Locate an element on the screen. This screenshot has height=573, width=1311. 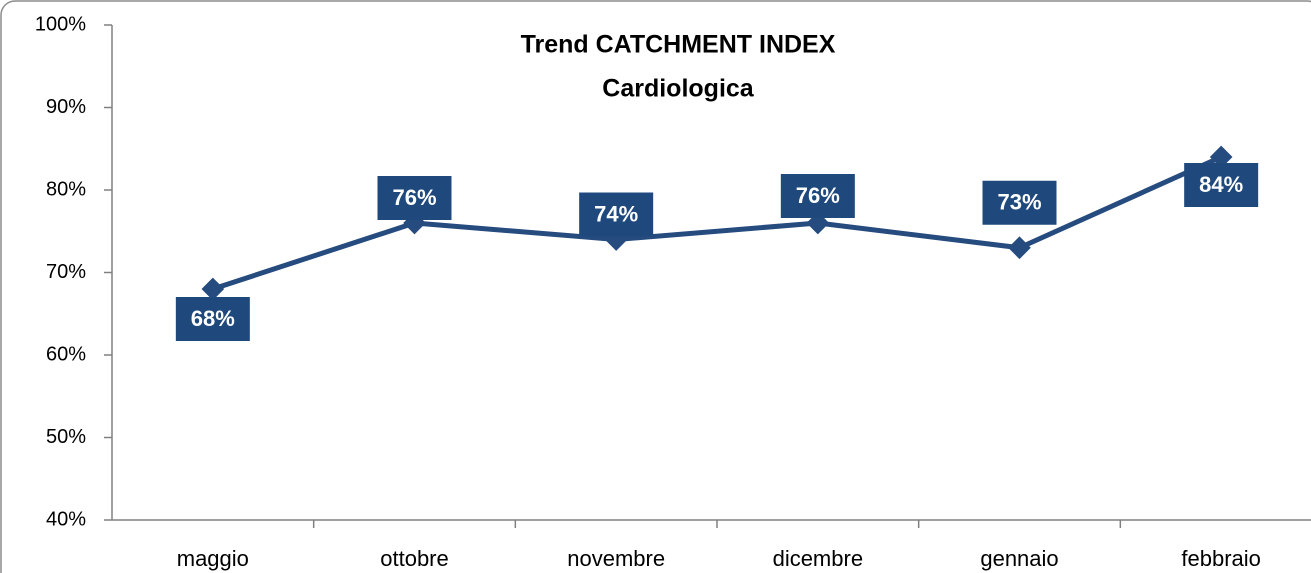
y-tick-label: 80% is located at coordinates (66, 189).